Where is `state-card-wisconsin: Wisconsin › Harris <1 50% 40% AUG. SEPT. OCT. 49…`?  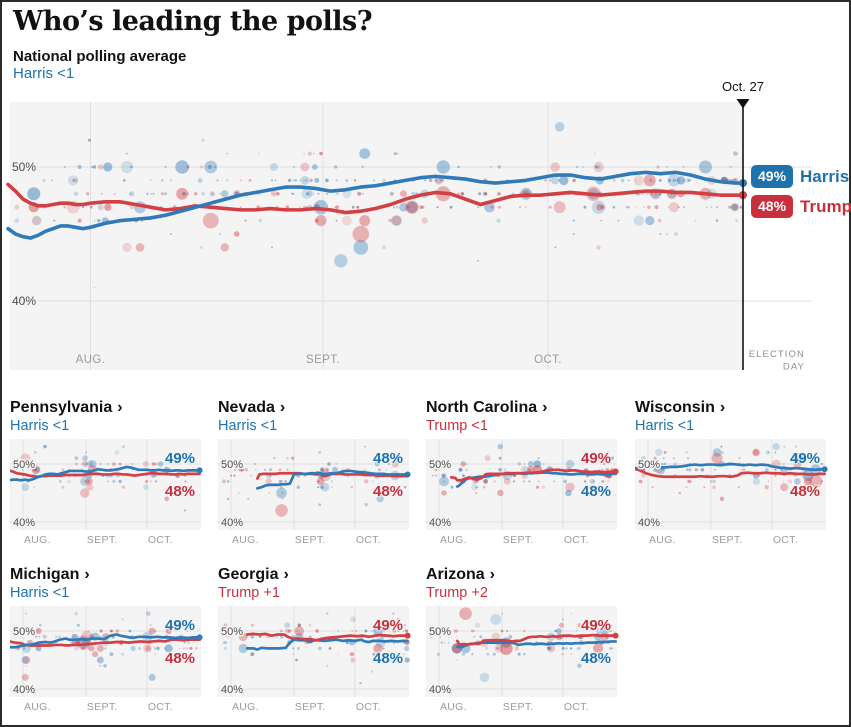 state-card-wisconsin: Wisconsin › Harris <1 50% 40% AUG. SEPT. OCT. 49… is located at coordinates (735, 478).